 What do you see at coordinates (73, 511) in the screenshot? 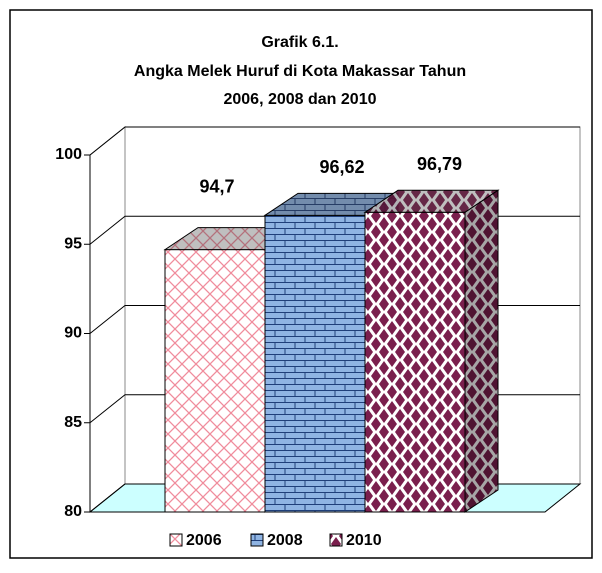
I see `y-tick-label: 80` at bounding box center [73, 511].